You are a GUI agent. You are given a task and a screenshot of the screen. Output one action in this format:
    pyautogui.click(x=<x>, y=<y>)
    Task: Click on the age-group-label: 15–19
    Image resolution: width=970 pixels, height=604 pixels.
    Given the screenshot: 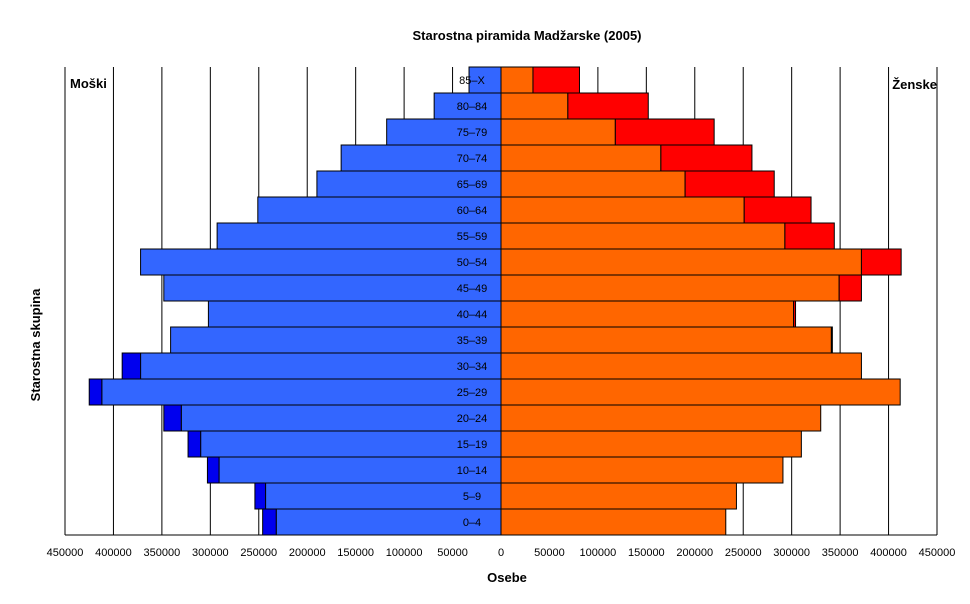 What is the action you would take?
    pyautogui.click(x=472, y=445)
    